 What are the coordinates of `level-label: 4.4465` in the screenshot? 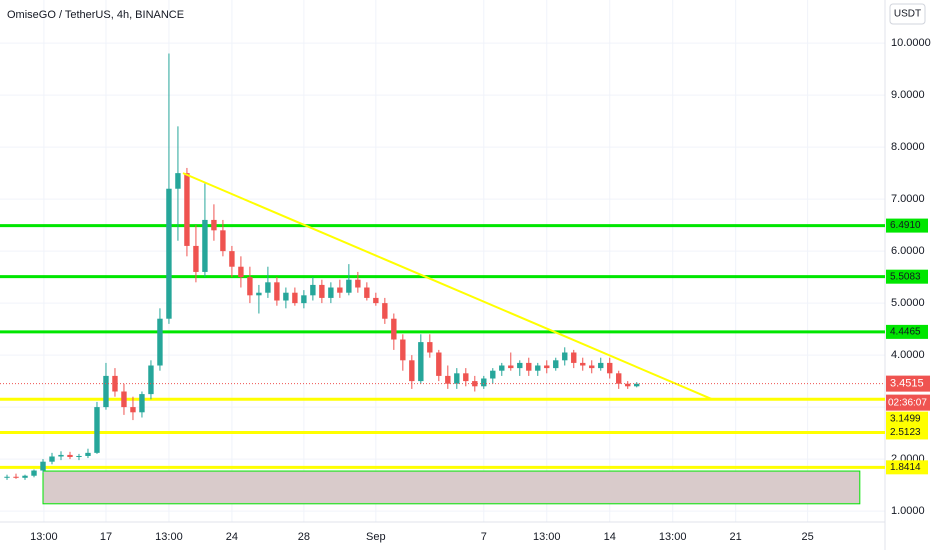 It's located at (905, 332).